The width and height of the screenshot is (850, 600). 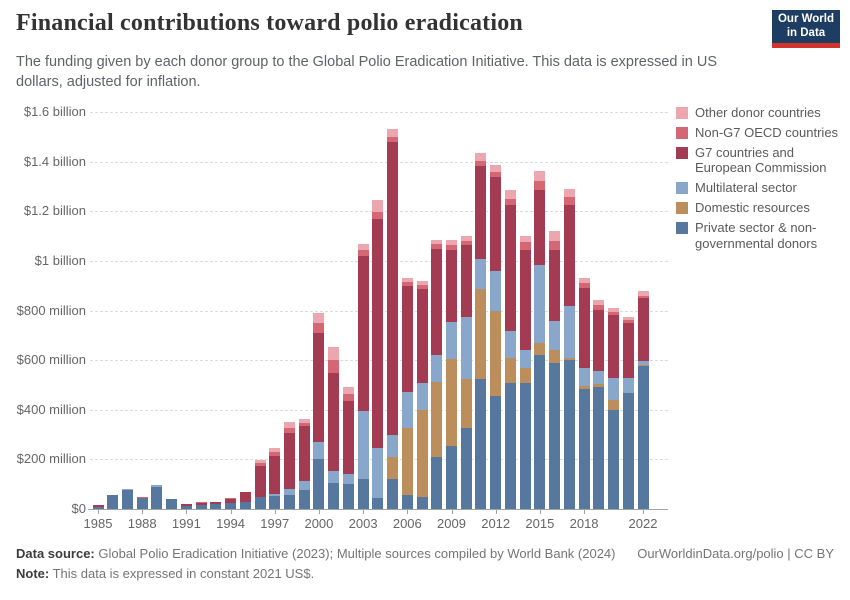 What do you see at coordinates (451, 374) in the screenshot?
I see `bar-2009` at bounding box center [451, 374].